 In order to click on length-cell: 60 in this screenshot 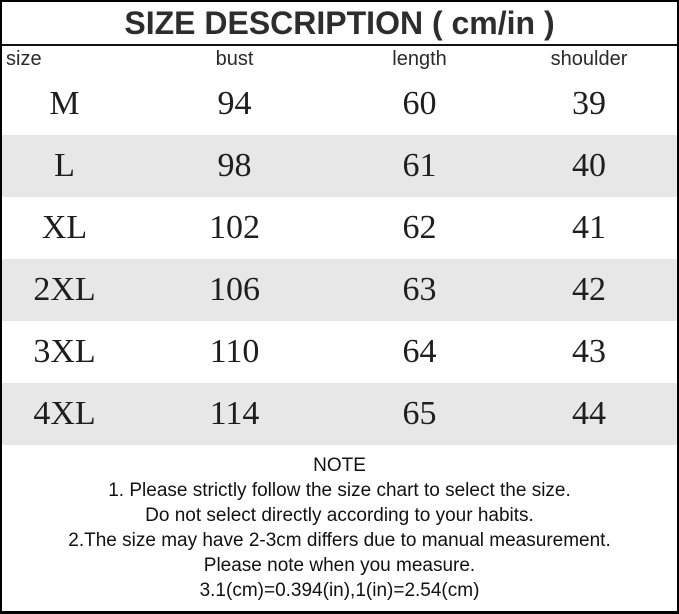, I will do `click(419, 103)`.